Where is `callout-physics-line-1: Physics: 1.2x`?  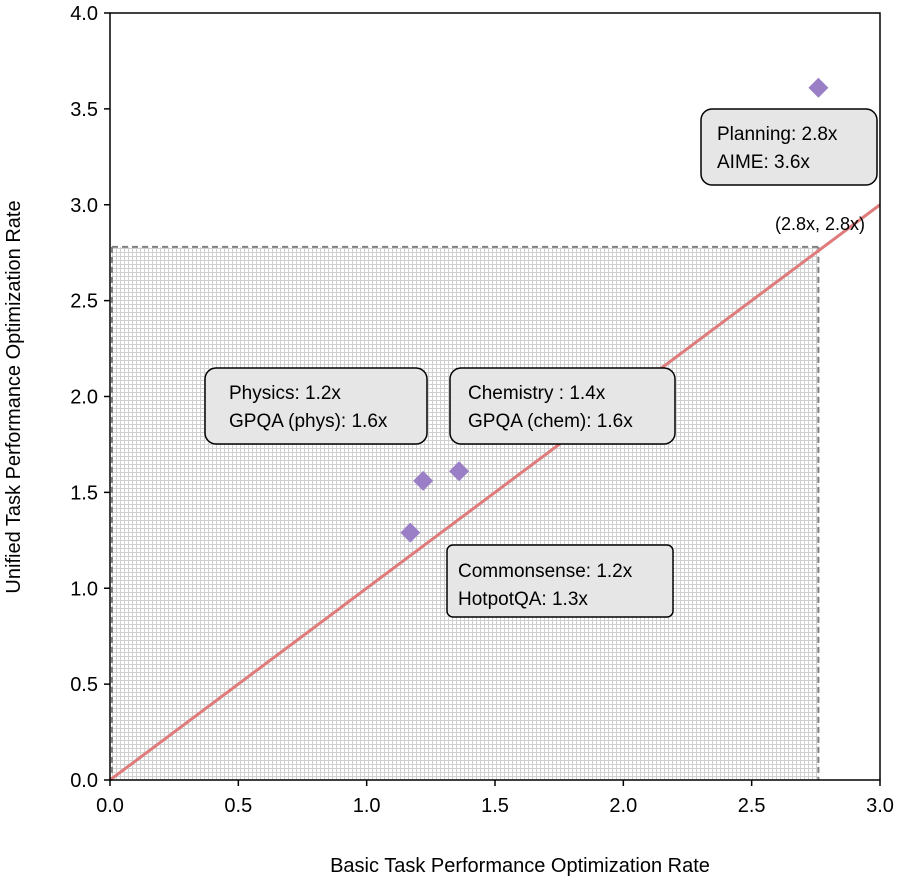
callout-physics-line-1: Physics: 1.2x is located at coordinates (285, 393).